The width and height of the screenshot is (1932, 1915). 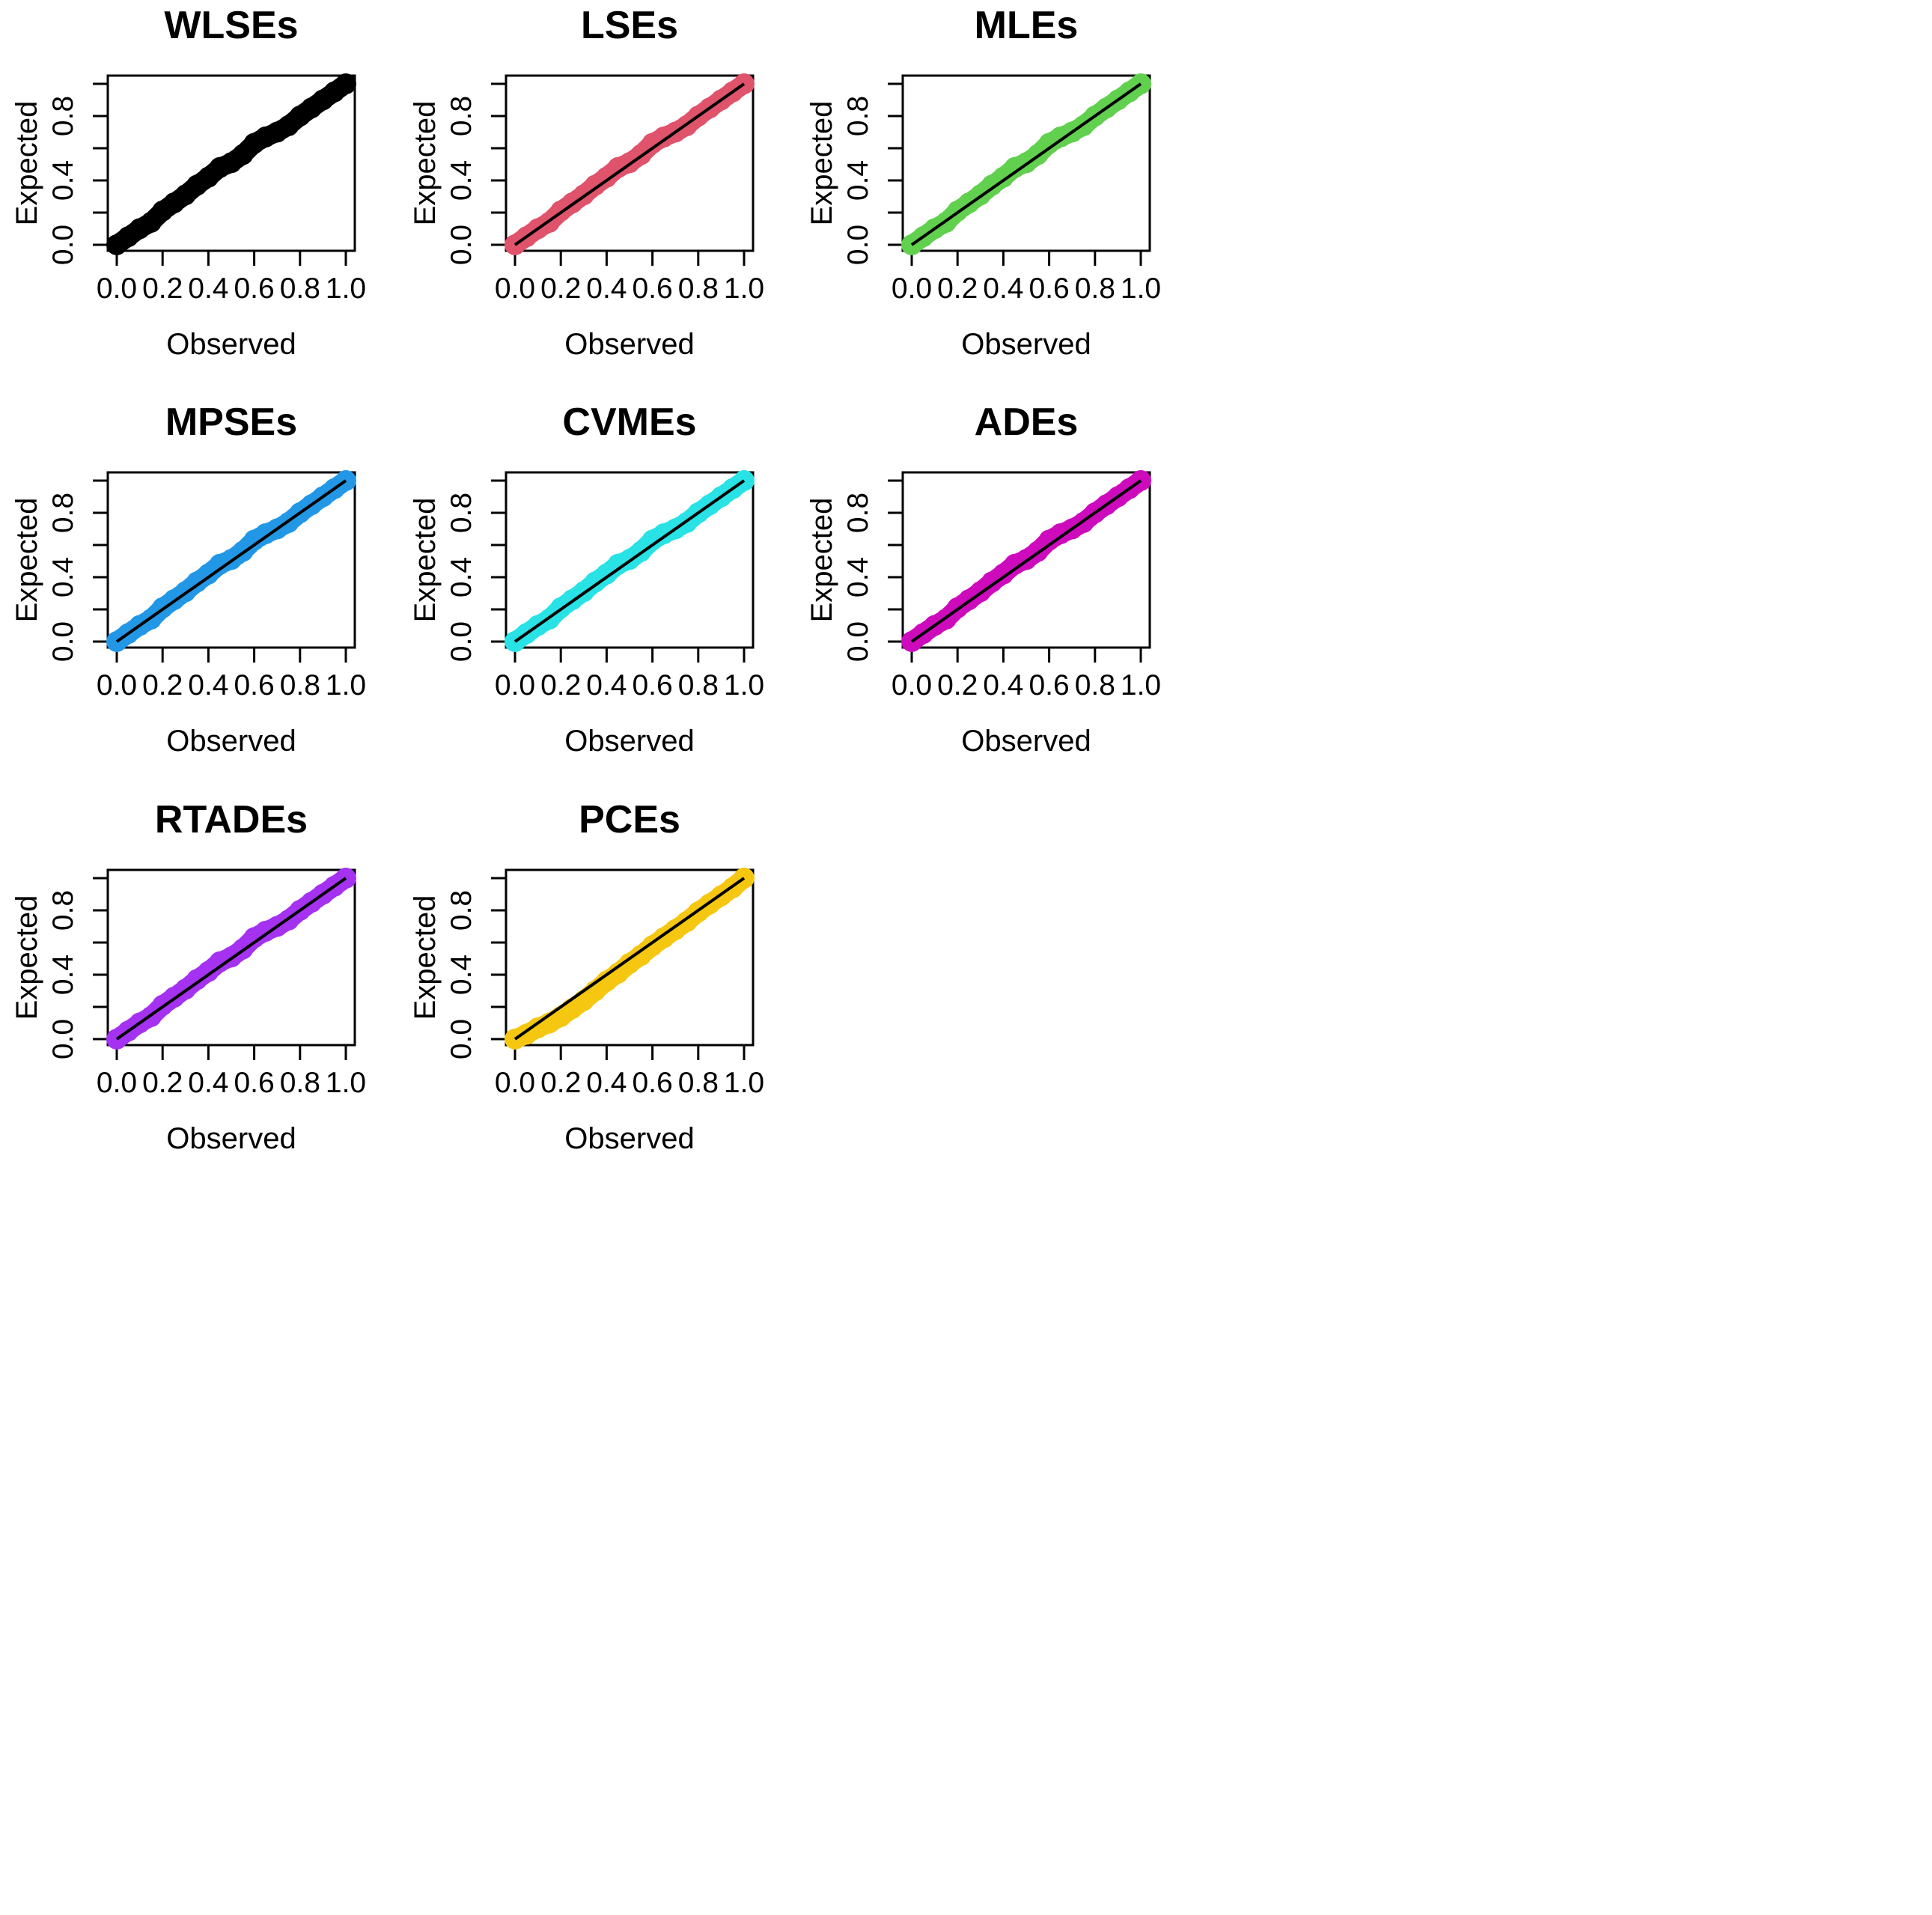 I want to click on plot-title: MPSEs, so click(x=231, y=422).